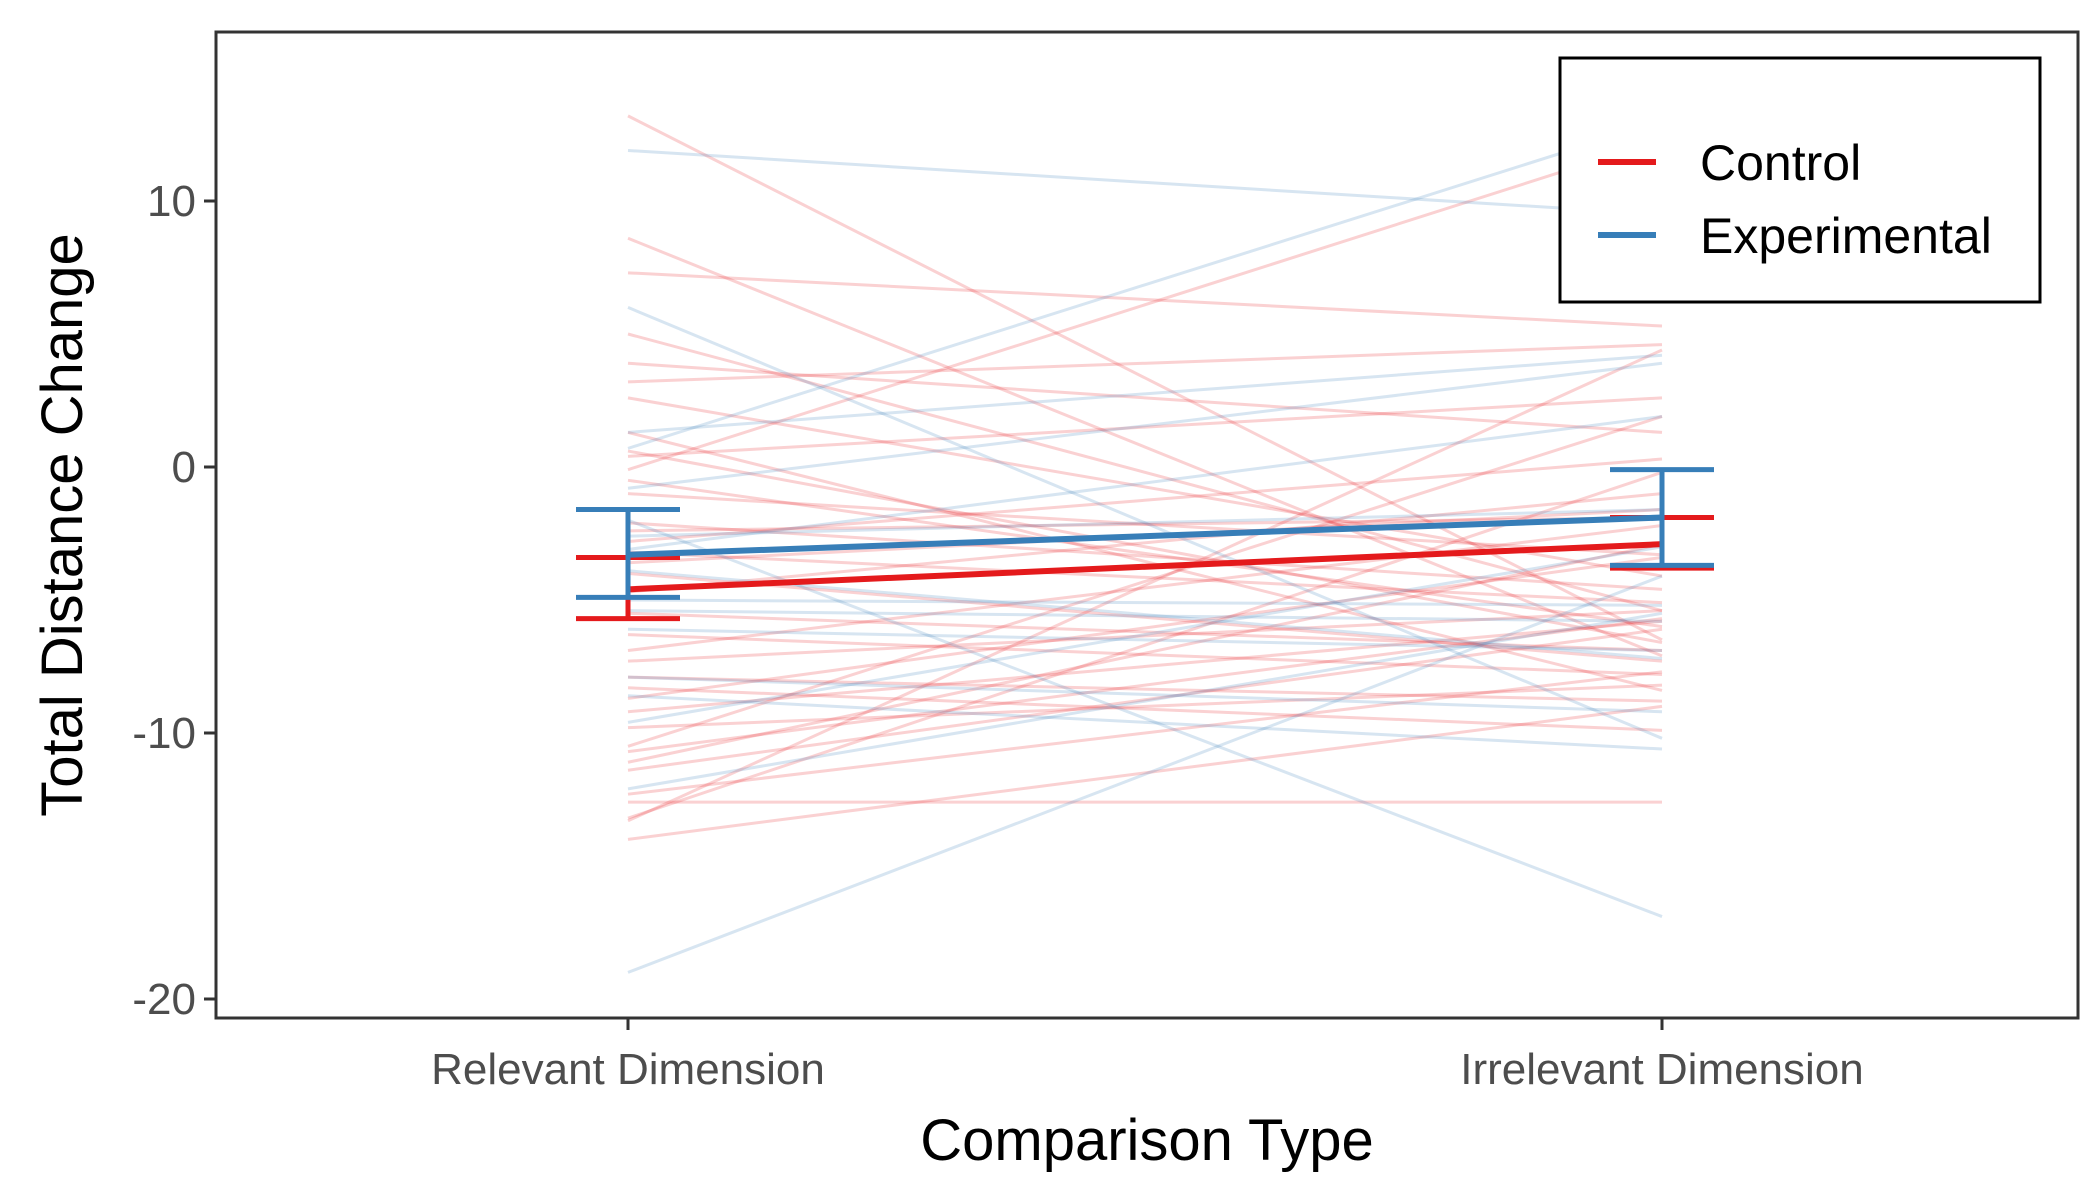 The image size is (2100, 1200). Describe the element at coordinates (1662, 1069) in the screenshot. I see `x-tick-label: Irrelevant Dimension` at that location.